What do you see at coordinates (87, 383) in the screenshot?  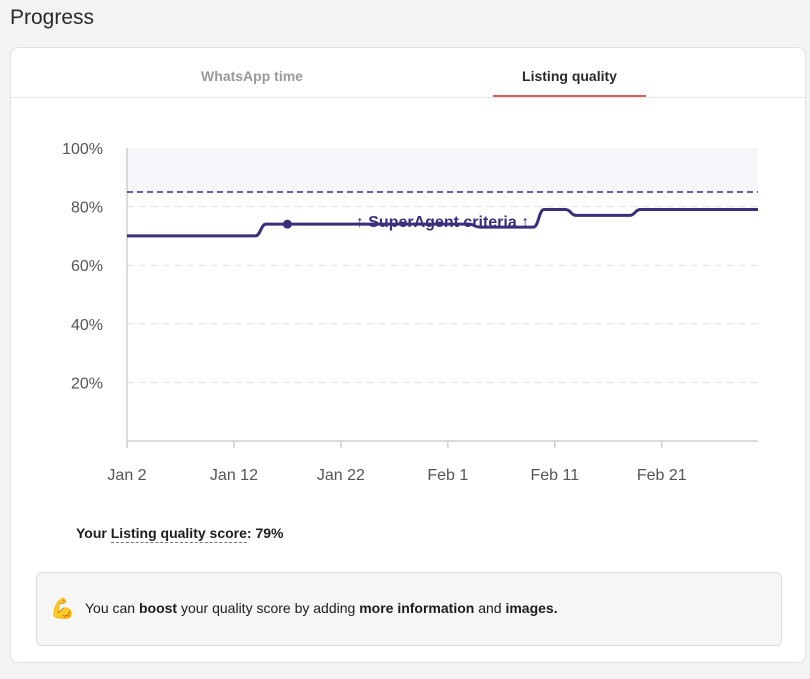 I see `y-tick-label: 20%` at bounding box center [87, 383].